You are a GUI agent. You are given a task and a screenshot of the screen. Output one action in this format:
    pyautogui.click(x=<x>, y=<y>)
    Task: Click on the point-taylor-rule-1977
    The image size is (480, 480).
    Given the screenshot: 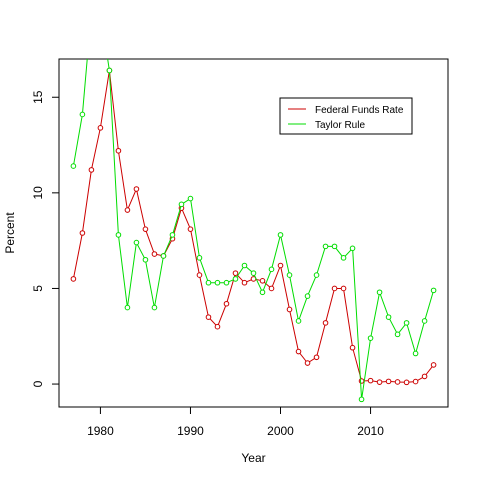 What is the action you would take?
    pyautogui.click(x=73, y=166)
    